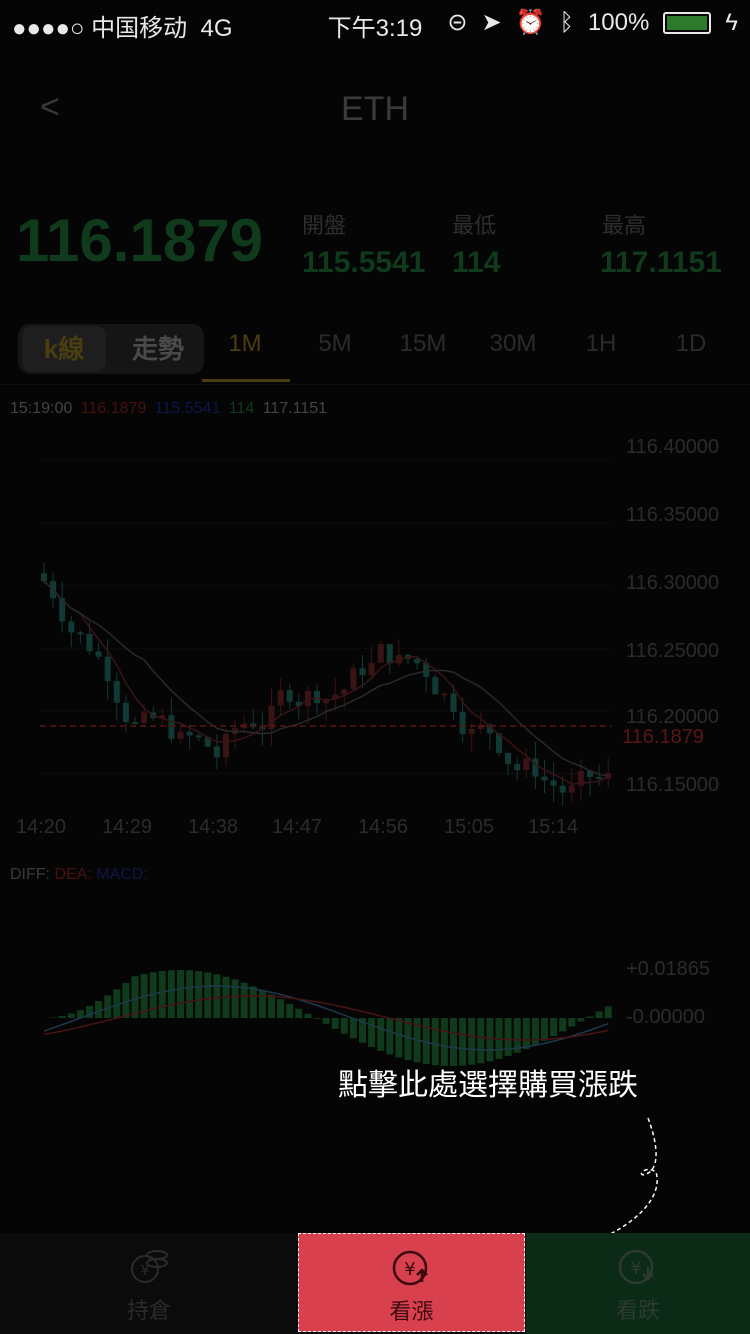 Image resolution: width=750 pixels, height=1334 pixels. I want to click on coins-icon: ¥, so click(149, 1266).